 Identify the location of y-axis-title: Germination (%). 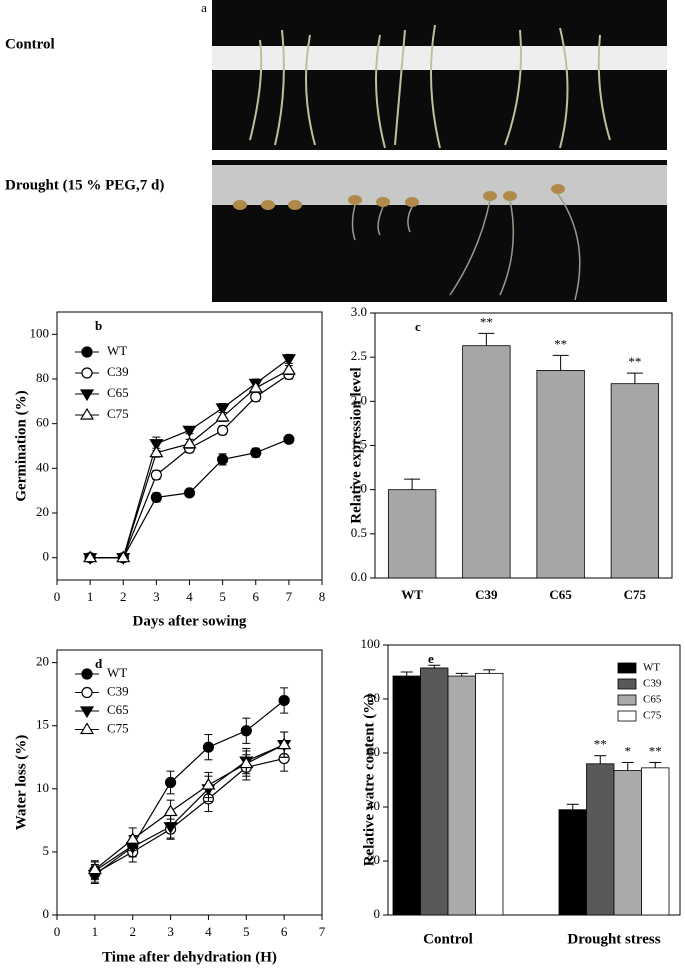
(21, 445).